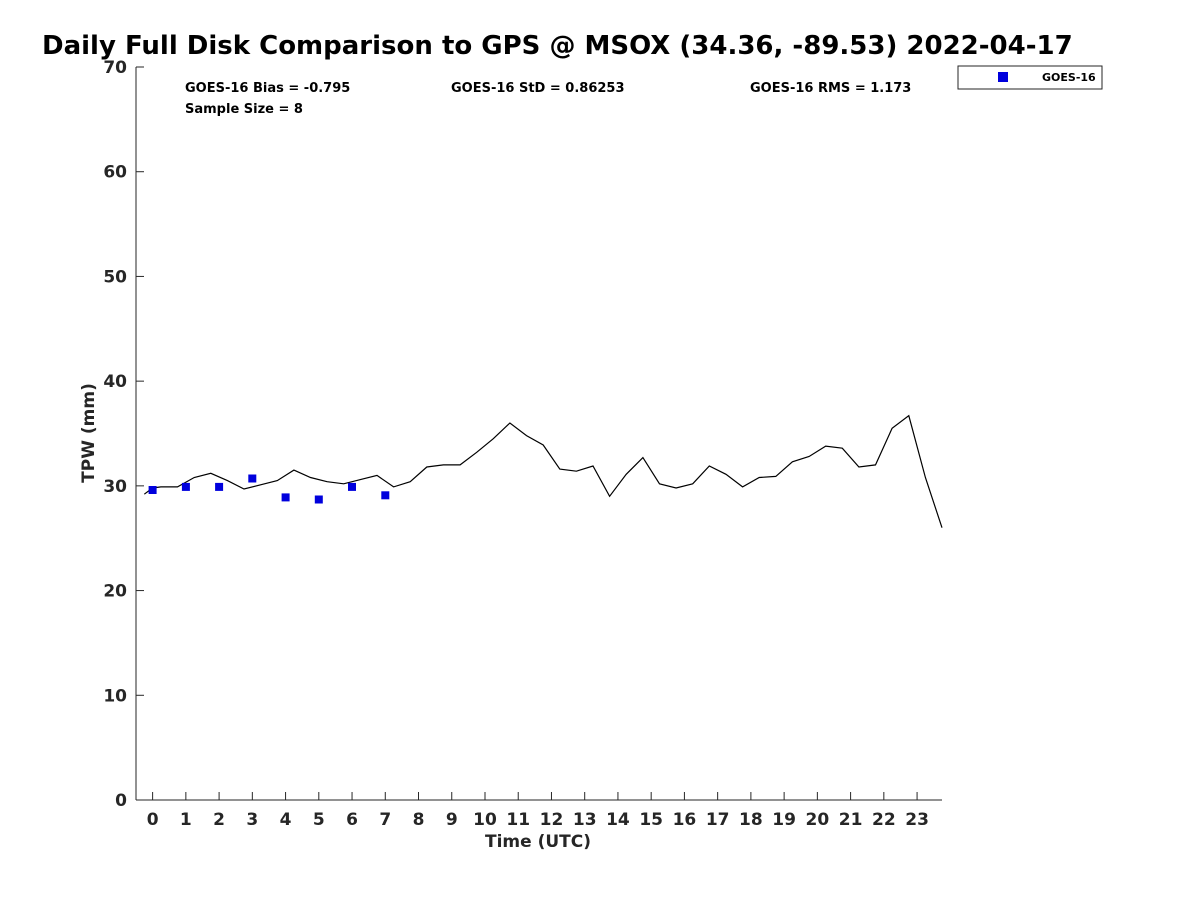 The width and height of the screenshot is (1200, 900). Describe the element at coordinates (618, 820) in the screenshot. I see `x-tick-label: 14` at that location.